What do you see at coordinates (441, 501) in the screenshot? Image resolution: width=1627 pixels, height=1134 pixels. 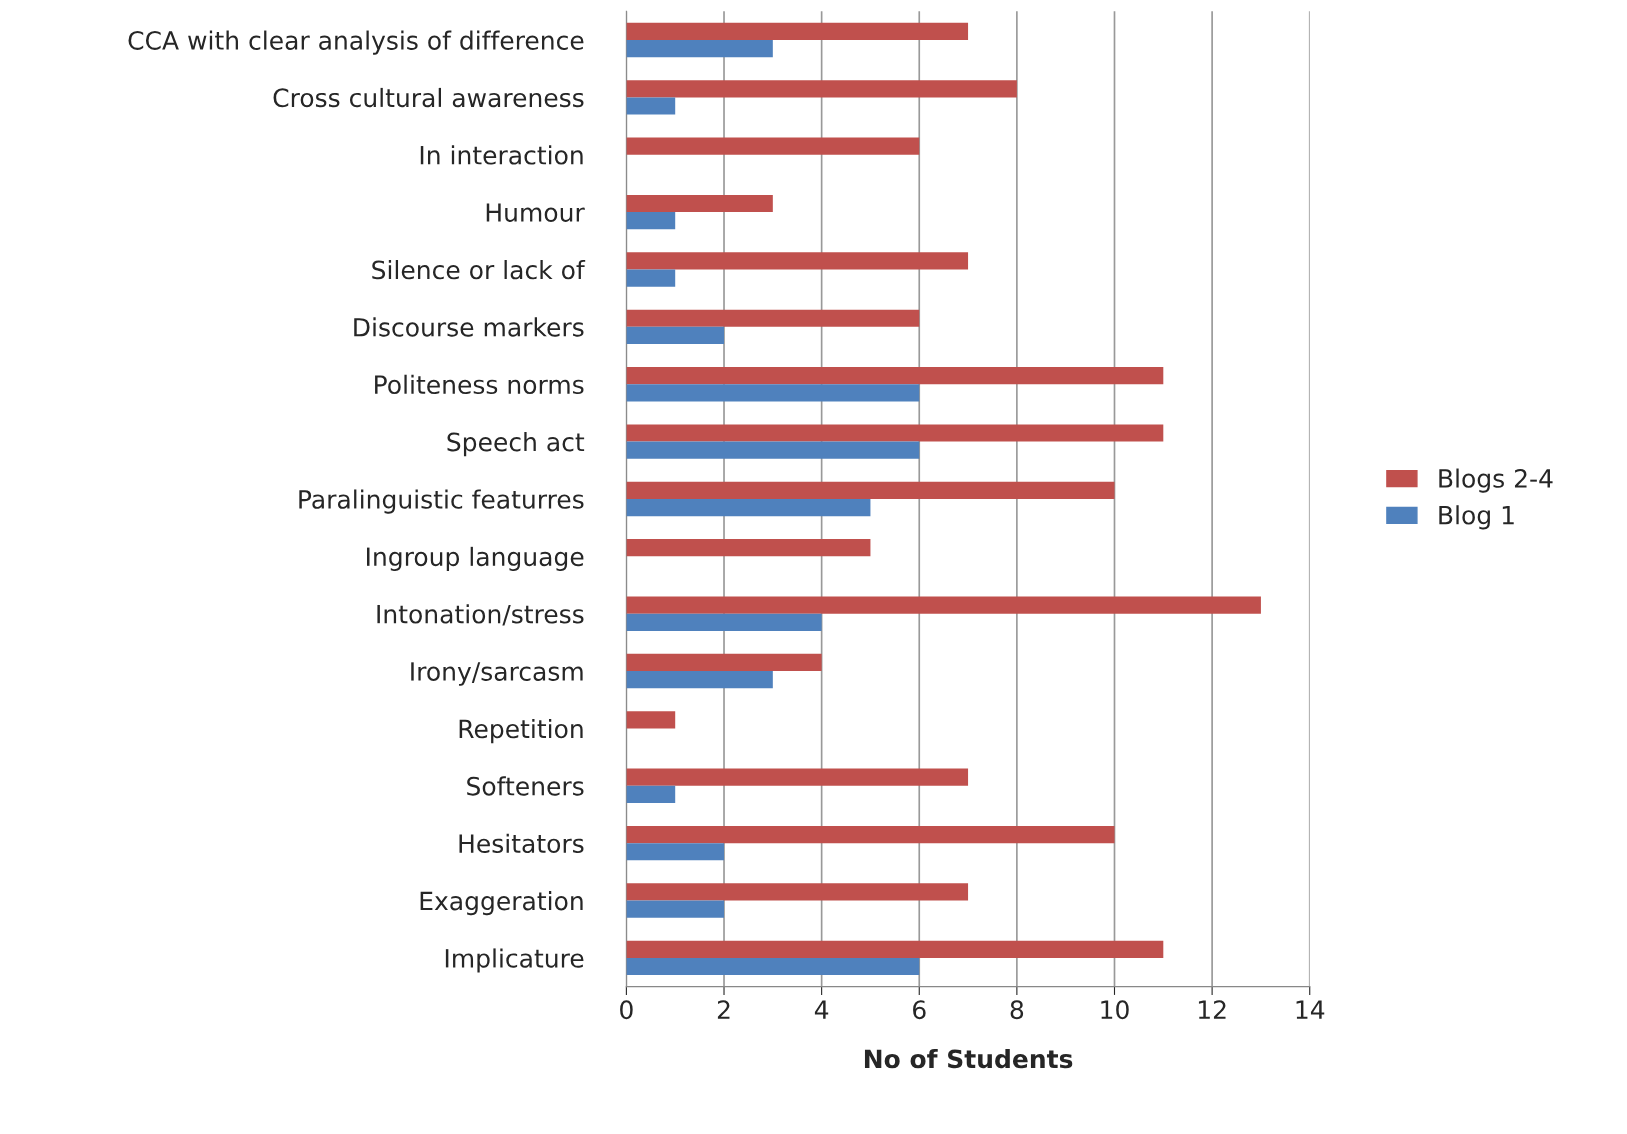 I see `y-tick-label: Paralinguistic featurres` at bounding box center [441, 501].